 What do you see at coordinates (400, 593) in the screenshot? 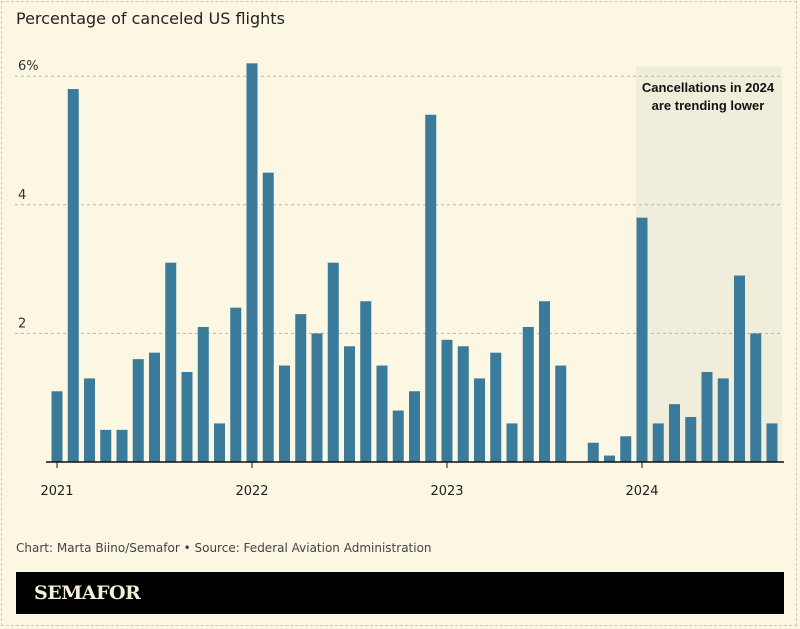
I see `semafor-logo-banner: SEMAFOR` at bounding box center [400, 593].